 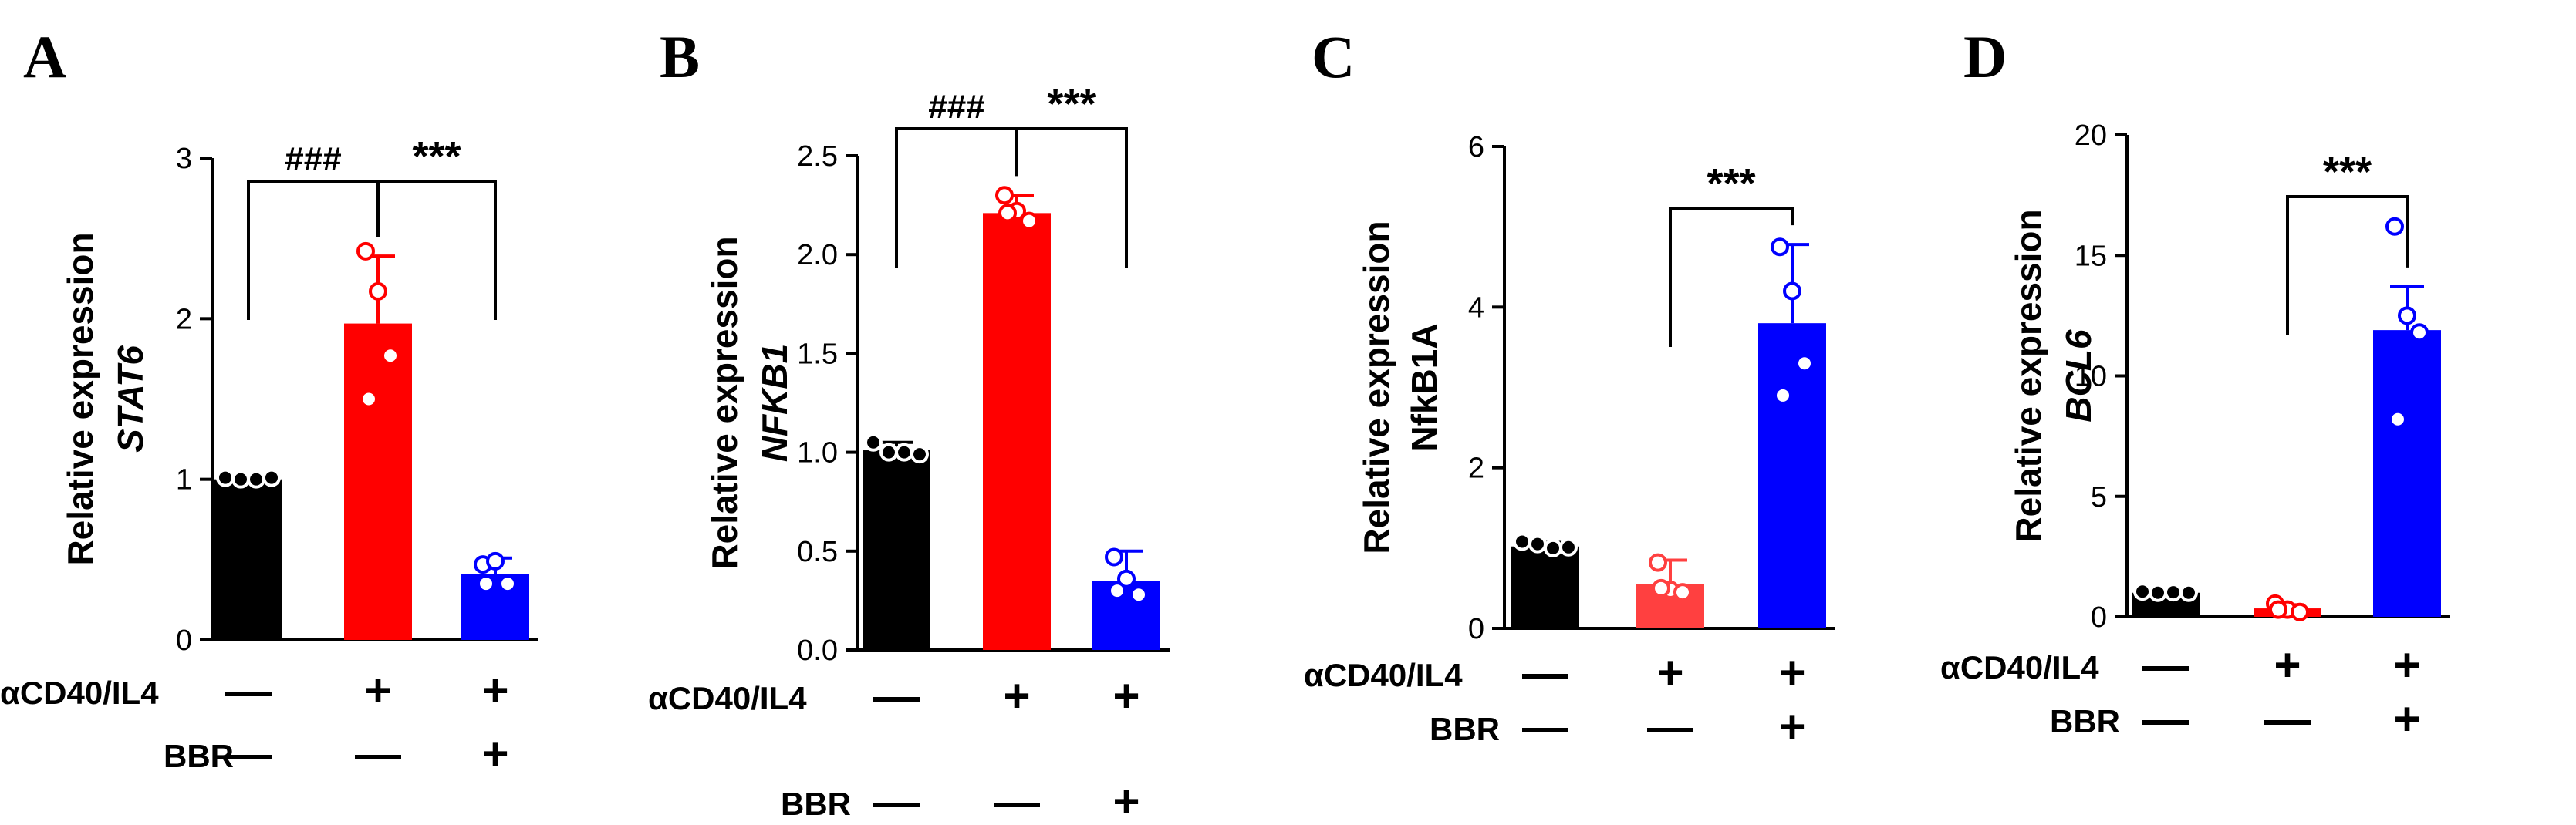 I want to click on panel-letter: D, so click(x=1985, y=57).